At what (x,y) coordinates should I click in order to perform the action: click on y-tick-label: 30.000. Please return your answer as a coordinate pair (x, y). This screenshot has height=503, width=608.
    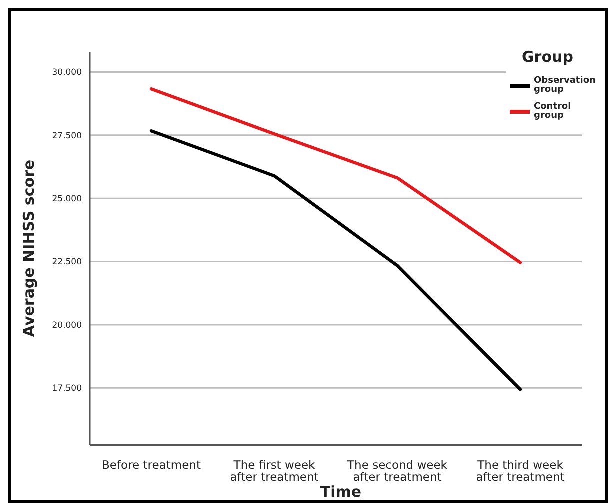
    Looking at the image, I should click on (67, 73).